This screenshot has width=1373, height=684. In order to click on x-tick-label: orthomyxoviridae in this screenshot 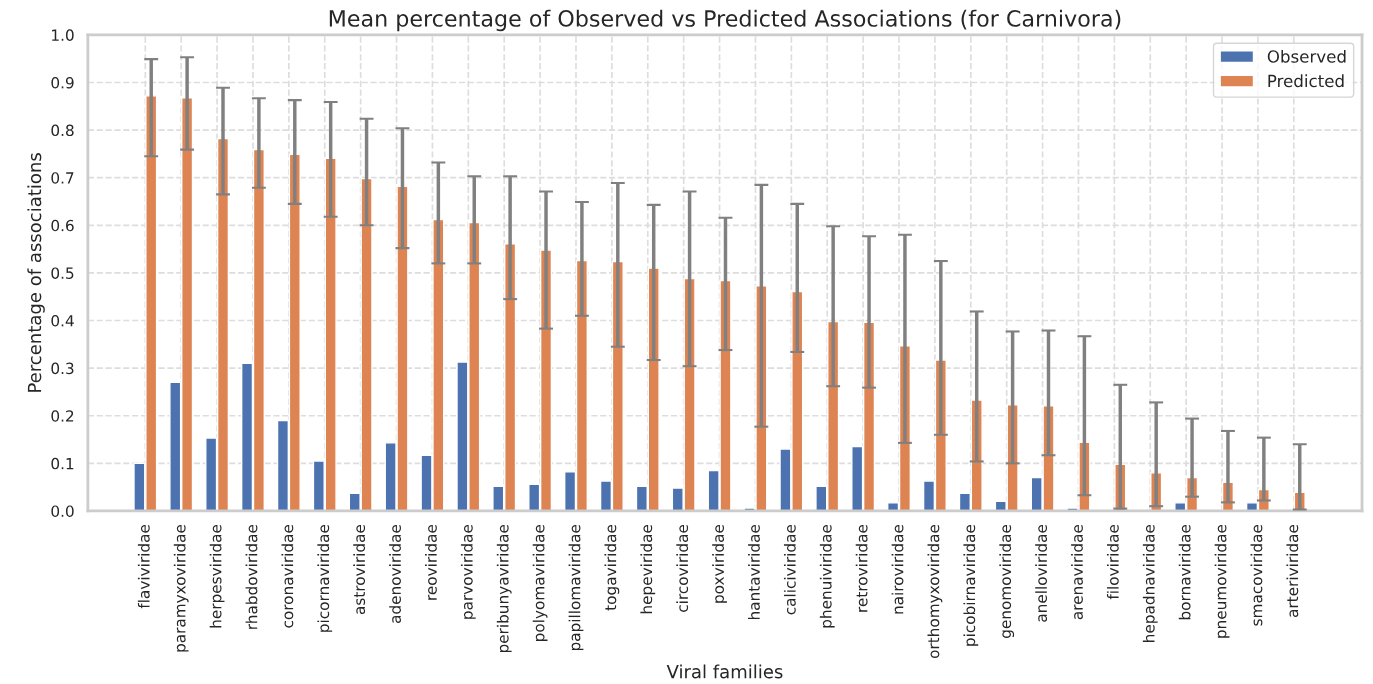, I will do `click(935, 591)`.